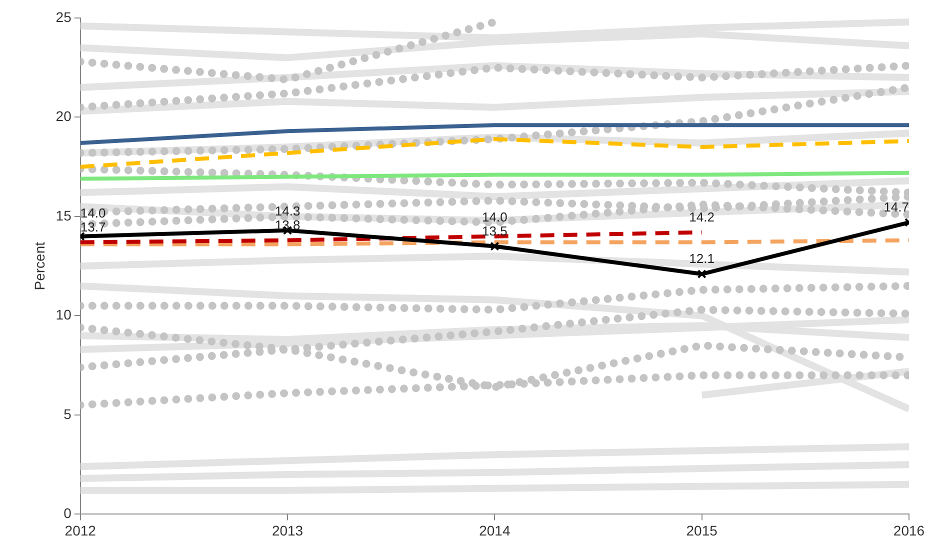 Image resolution: width=935 pixels, height=549 pixels. What do you see at coordinates (68, 414) in the screenshot?
I see `y-tick-label: 5` at bounding box center [68, 414].